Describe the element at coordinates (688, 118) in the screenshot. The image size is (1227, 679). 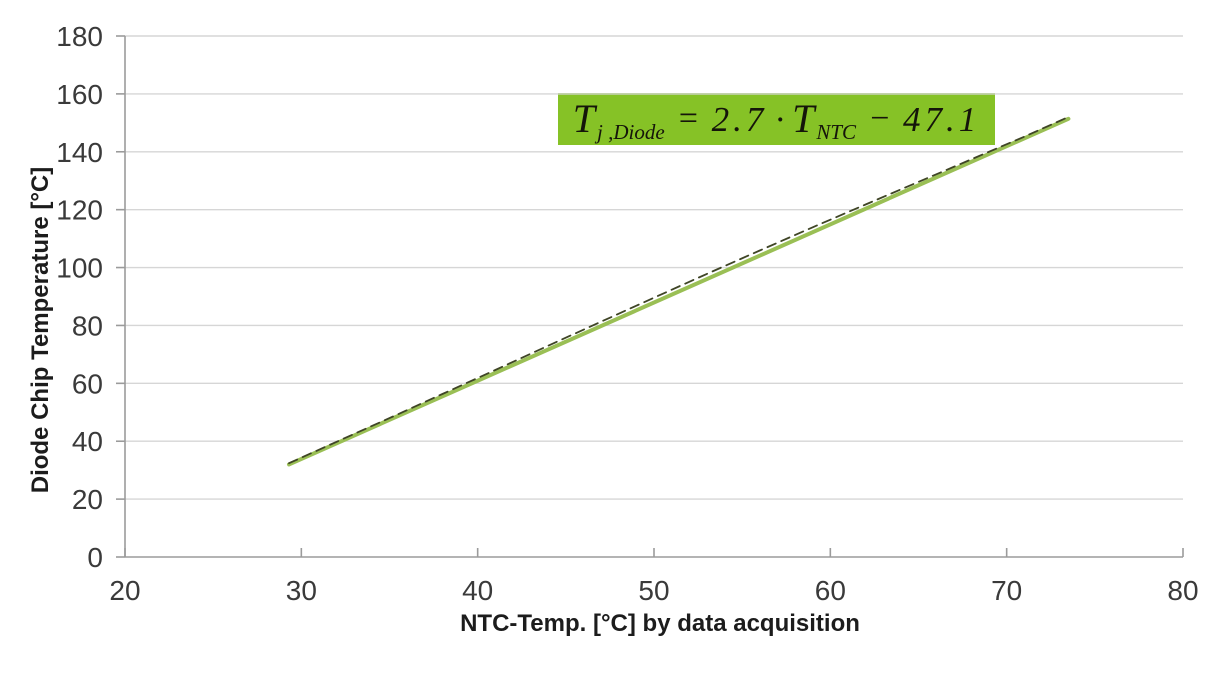
I see `equation-equals-sign: =` at that location.